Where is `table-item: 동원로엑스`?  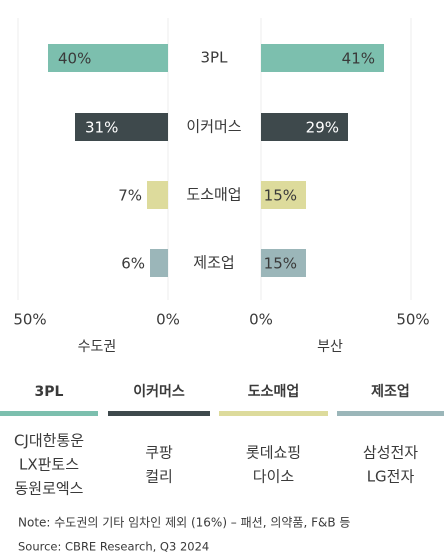 table-item: 동원로엑스 is located at coordinates (48, 489).